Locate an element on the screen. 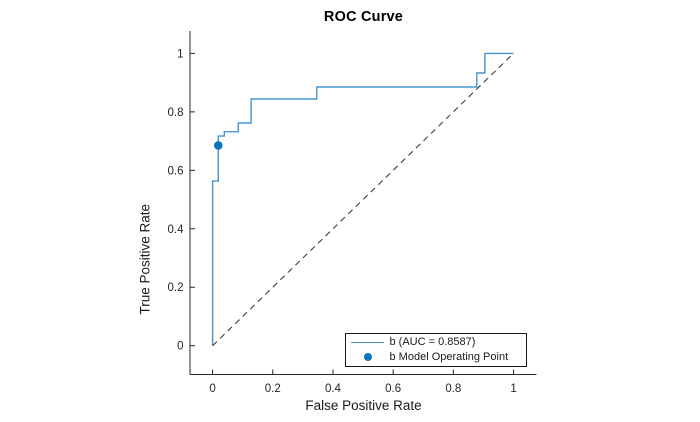 Image resolution: width=700 pixels, height=422 pixels. legend-label-auc: b (AUC = 0.8587) is located at coordinates (432, 342).